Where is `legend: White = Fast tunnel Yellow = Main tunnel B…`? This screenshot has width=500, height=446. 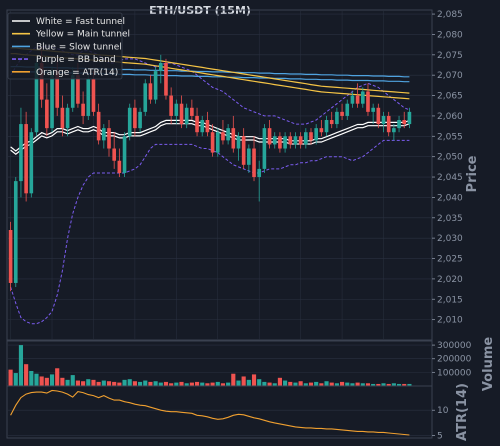 legend: White = Fast tunnel Yellow = Main tunnel B… is located at coordinates (68, 46).